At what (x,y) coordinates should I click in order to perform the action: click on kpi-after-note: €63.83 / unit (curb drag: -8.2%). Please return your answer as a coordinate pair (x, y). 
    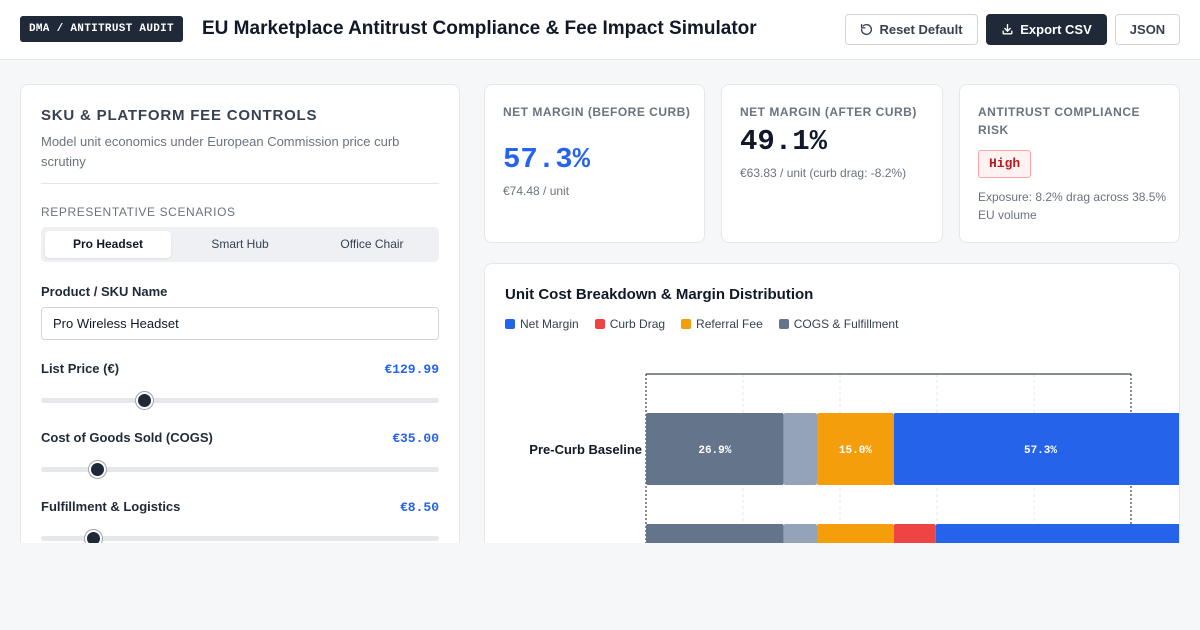
    Looking at the image, I should click on (823, 173).